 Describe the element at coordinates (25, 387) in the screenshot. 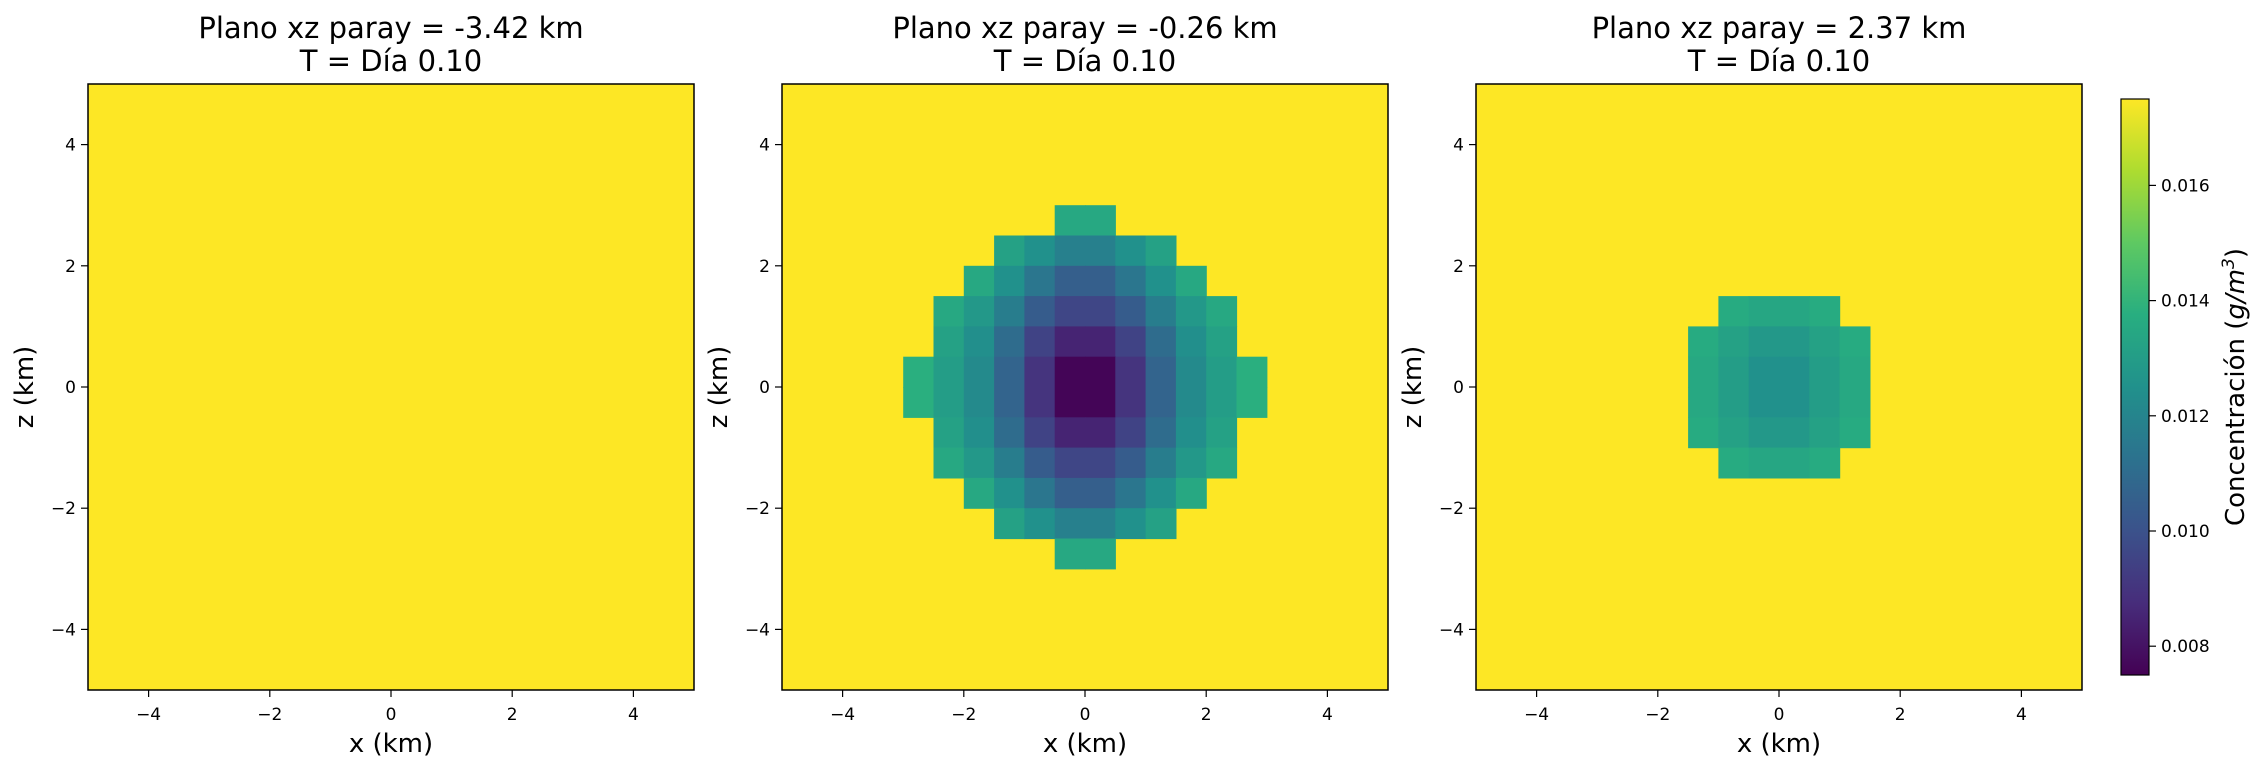

I see `panel-1-y-axis-label: z (km)` at that location.